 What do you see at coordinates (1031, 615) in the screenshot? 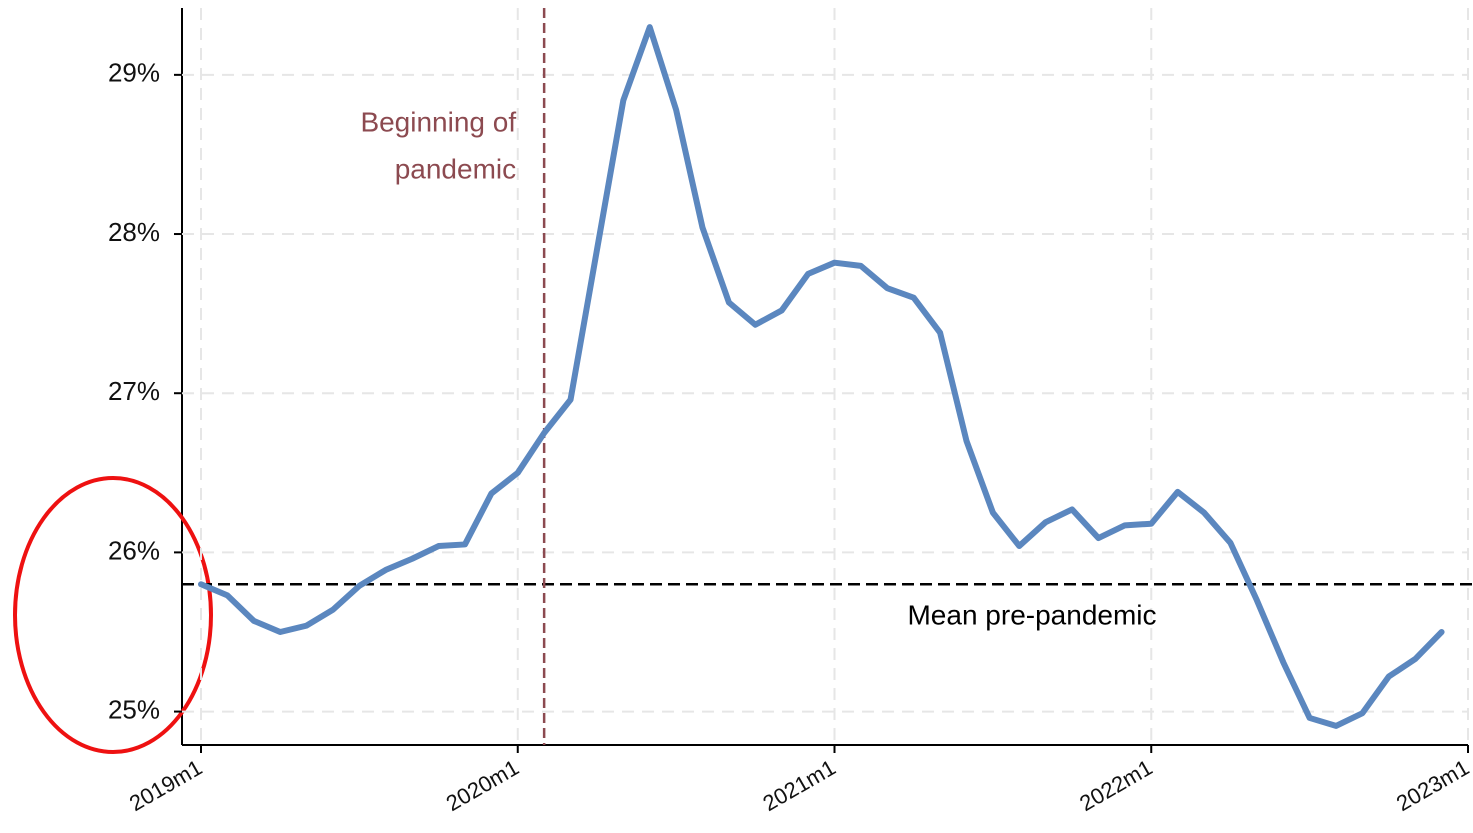
I see `mean-label: Mean pre-pandemic` at bounding box center [1031, 615].